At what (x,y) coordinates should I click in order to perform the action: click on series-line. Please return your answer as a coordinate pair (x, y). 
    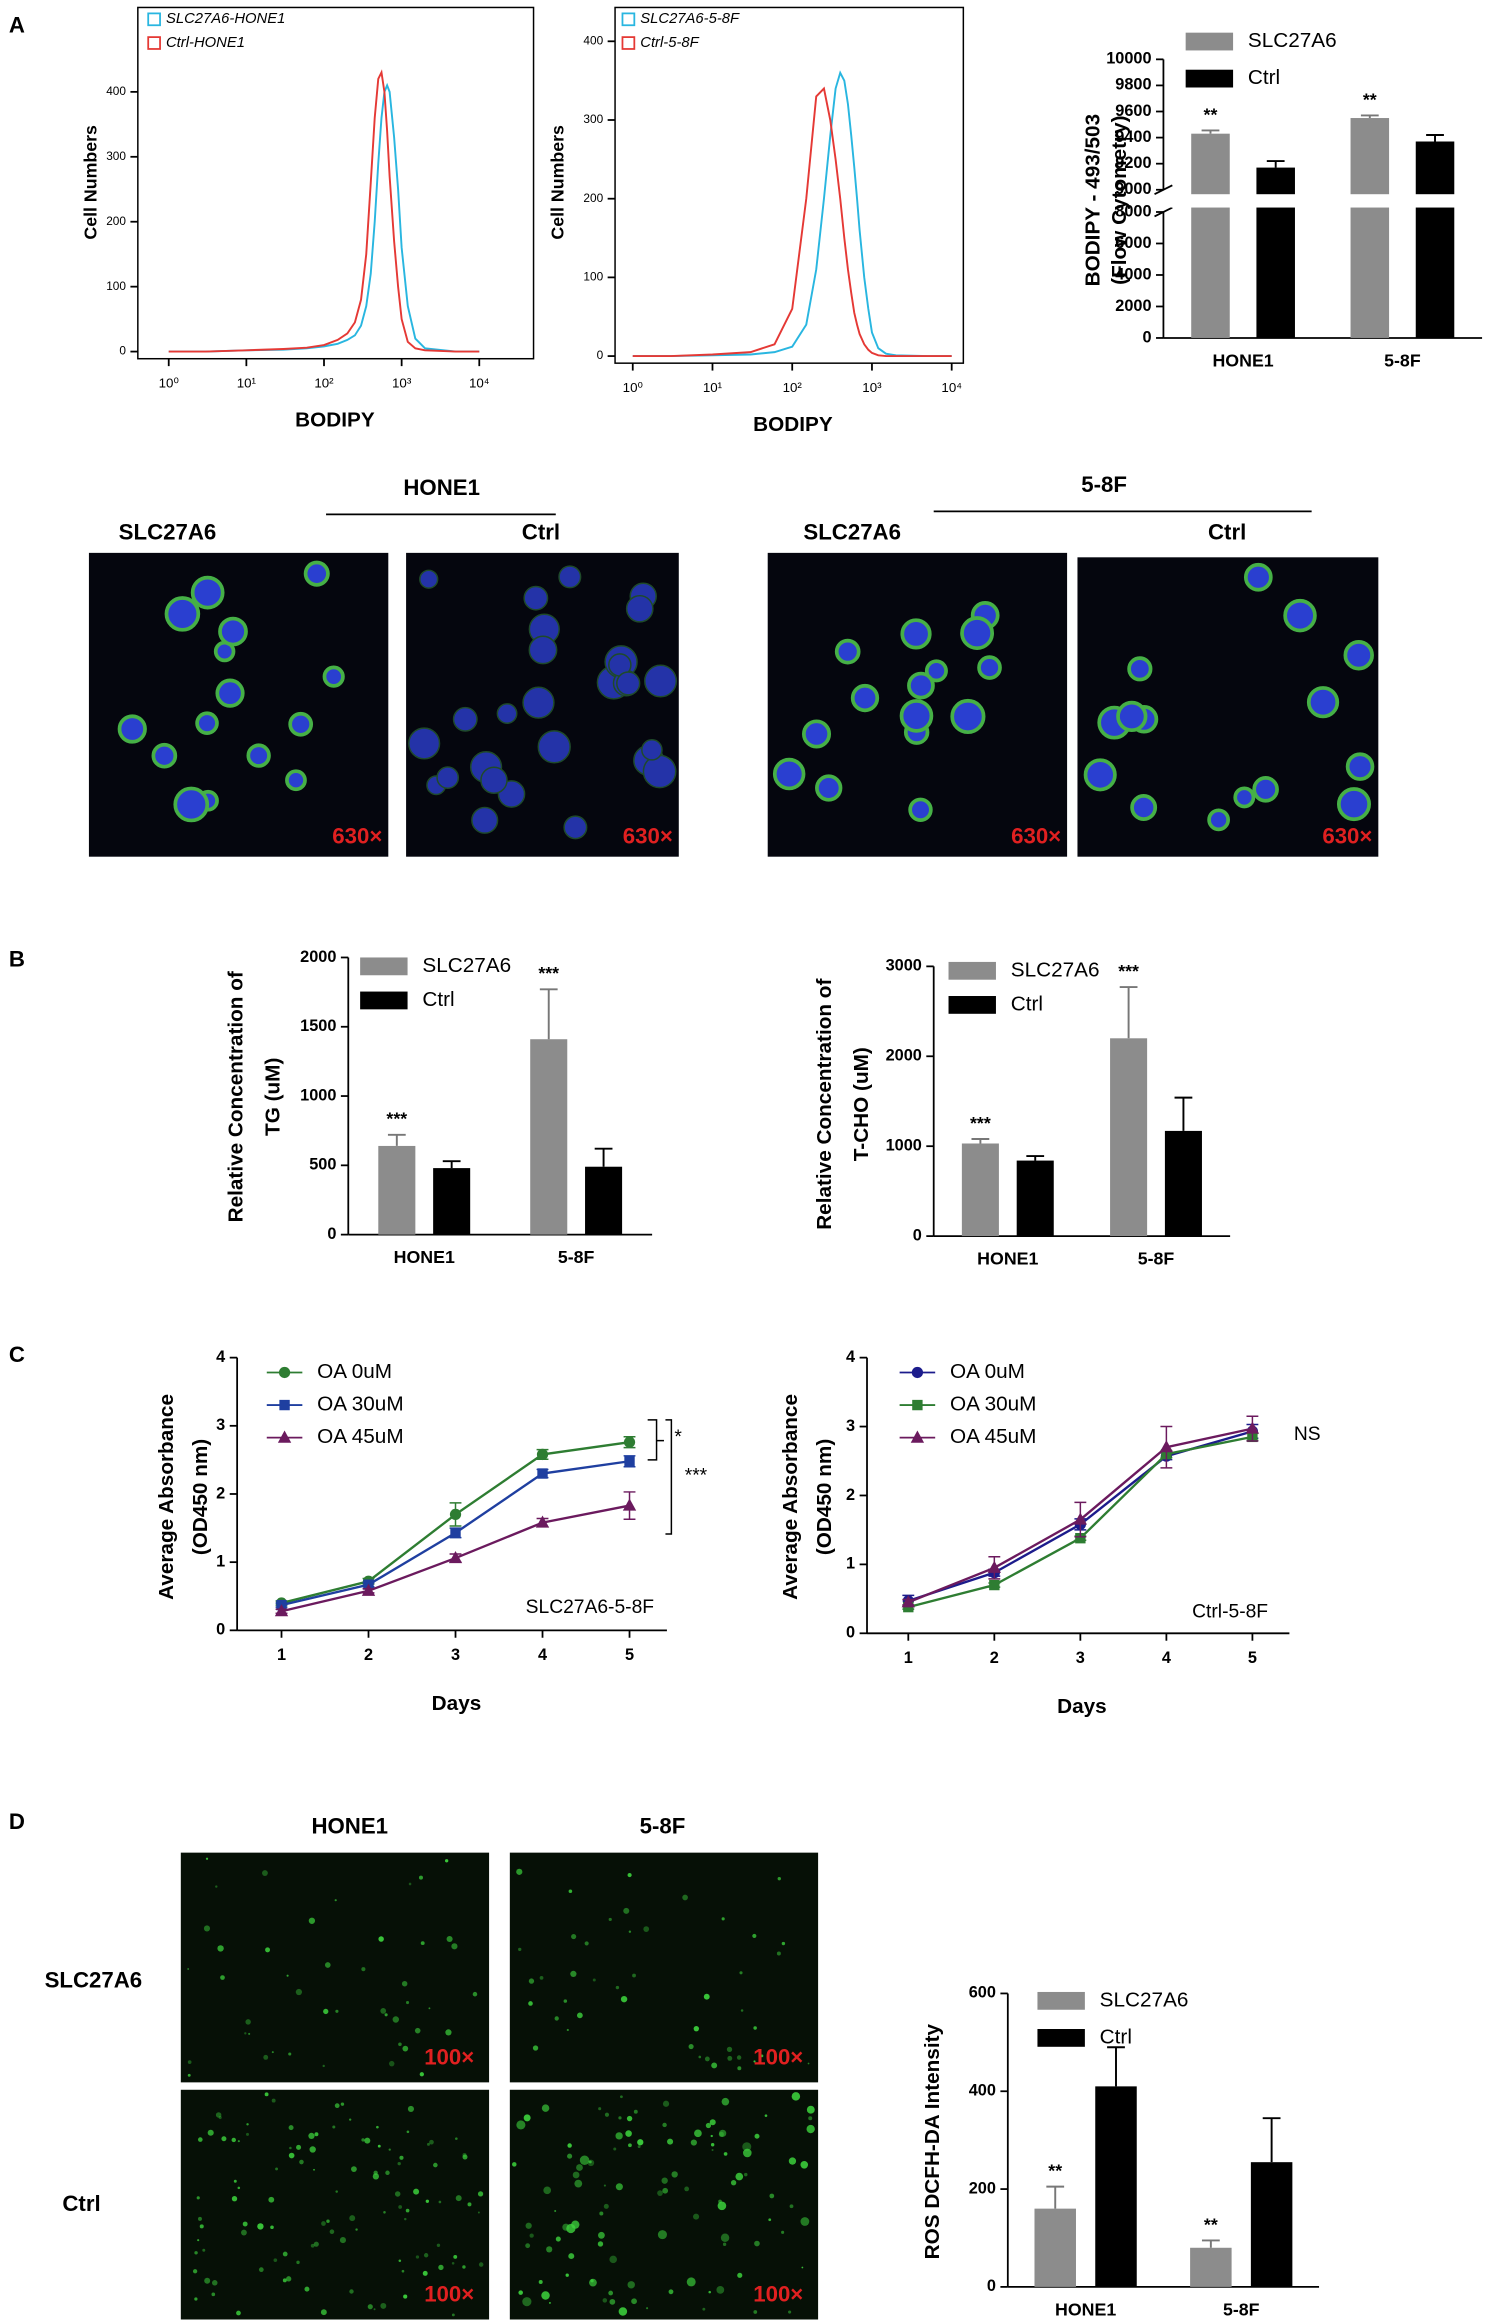
    Looking at the image, I should click on (792, 222).